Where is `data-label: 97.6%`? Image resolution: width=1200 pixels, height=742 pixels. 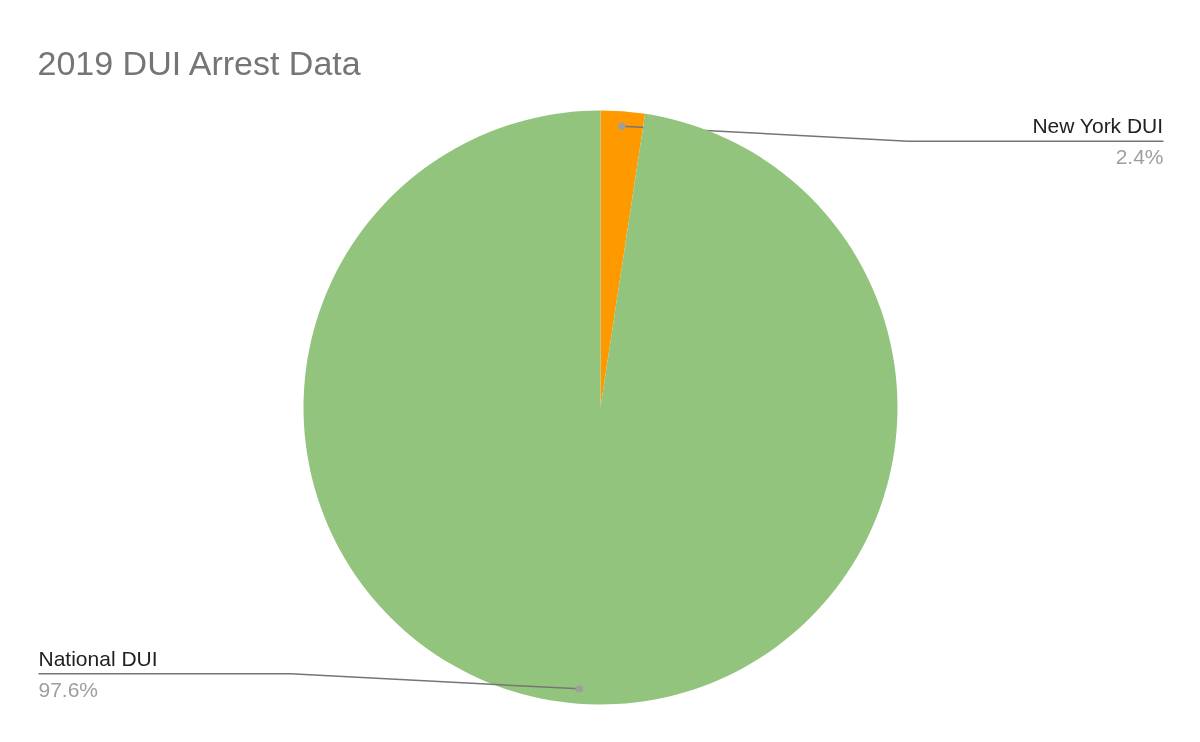
data-label: 97.6% is located at coordinates (68, 689).